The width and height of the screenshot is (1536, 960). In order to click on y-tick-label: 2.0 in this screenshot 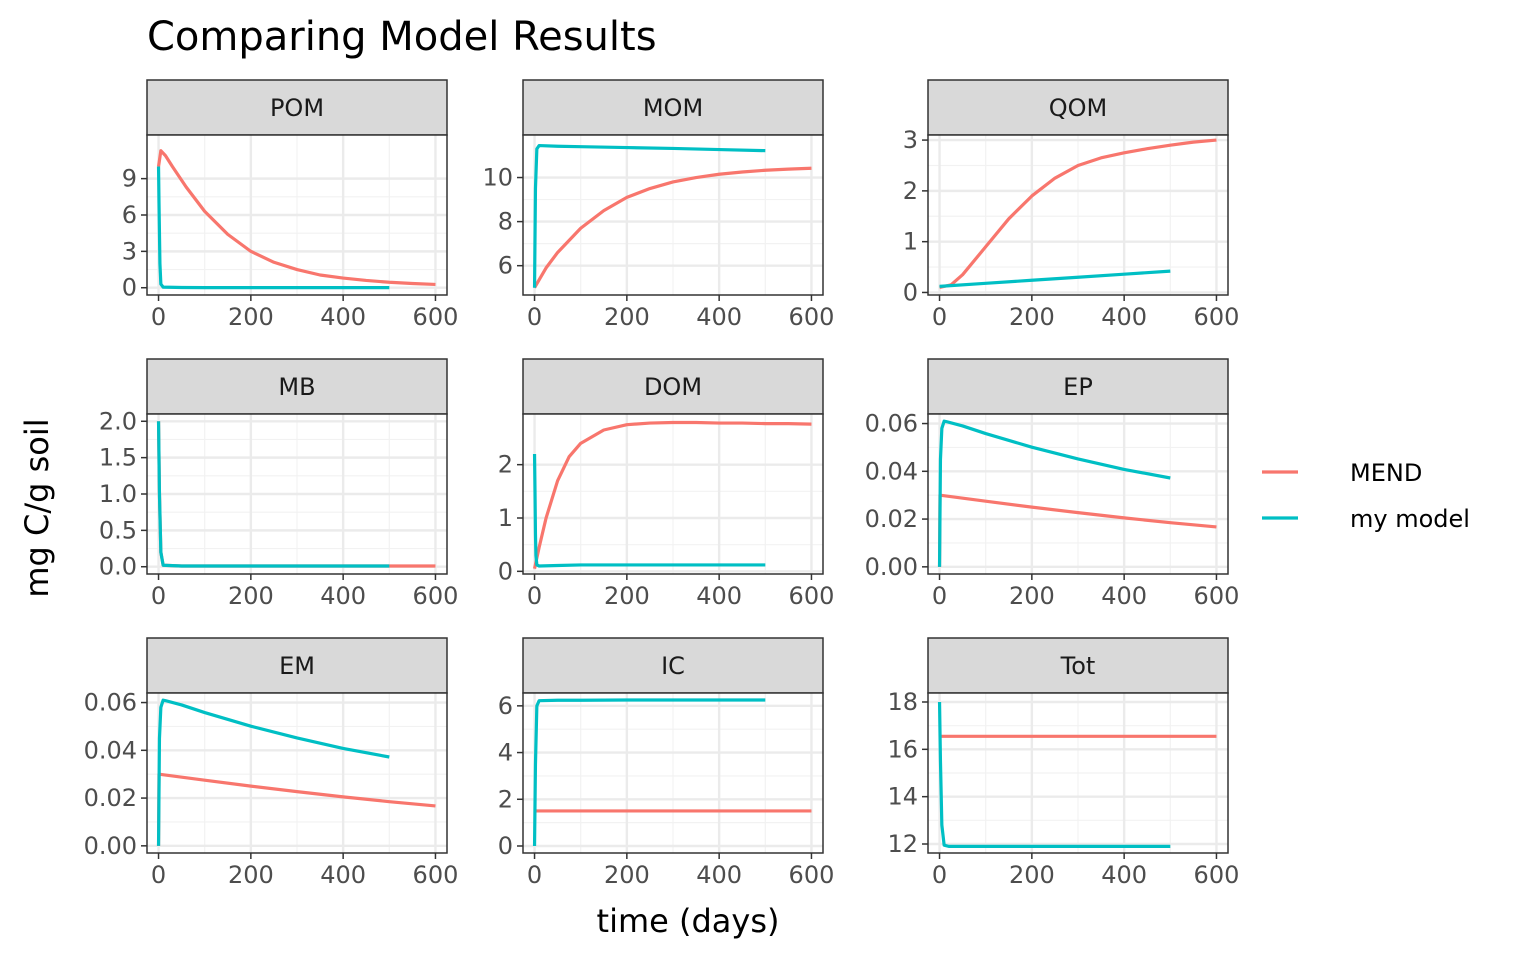, I will do `click(118, 421)`.